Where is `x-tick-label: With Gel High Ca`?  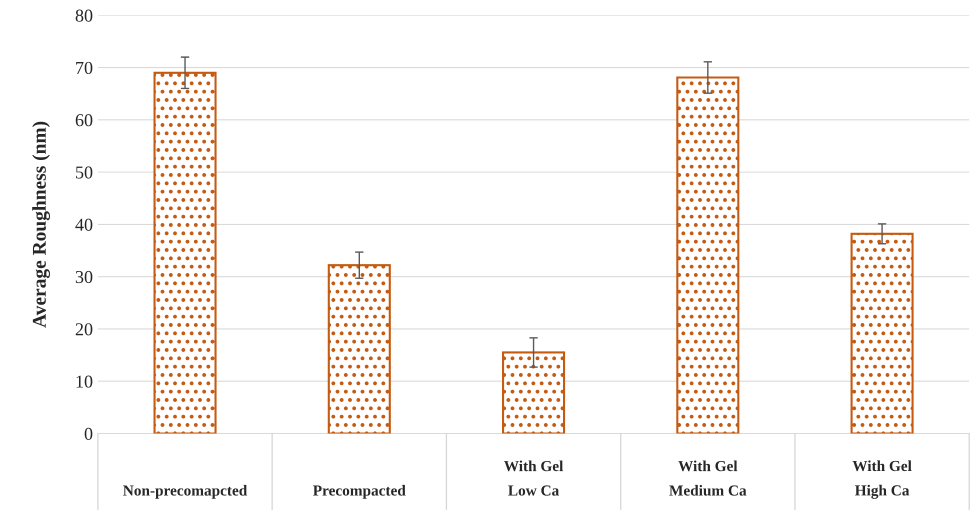
x-tick-label: With Gel High Ca is located at coordinates (882, 479).